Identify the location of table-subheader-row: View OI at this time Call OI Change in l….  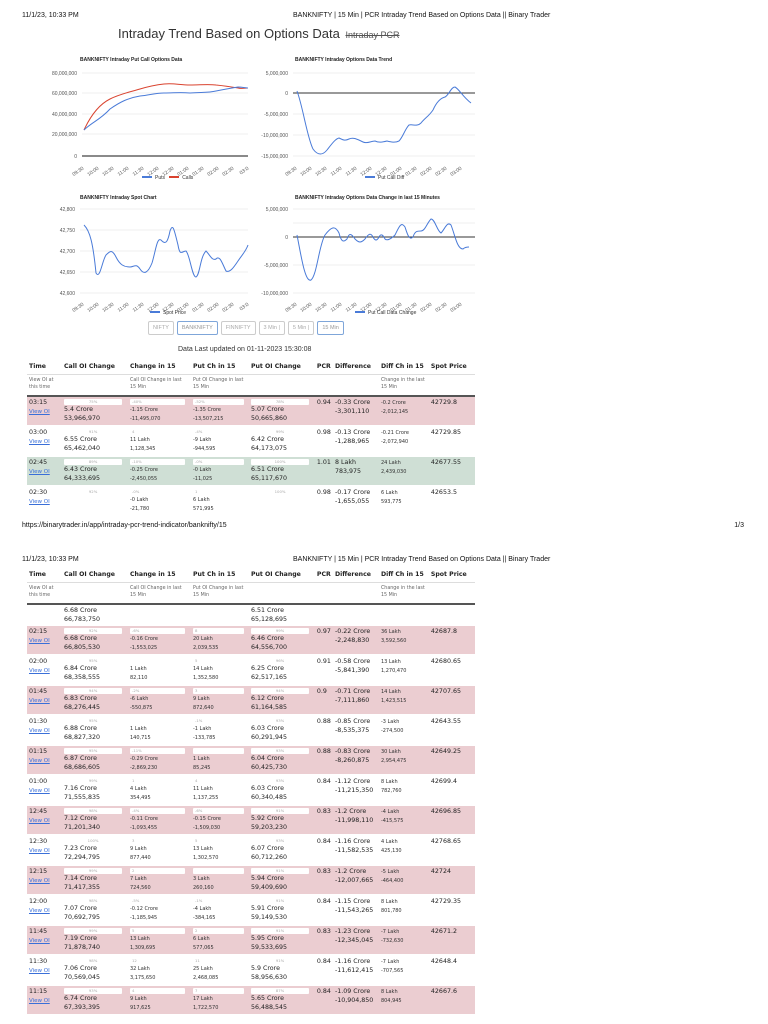
(251, 385).